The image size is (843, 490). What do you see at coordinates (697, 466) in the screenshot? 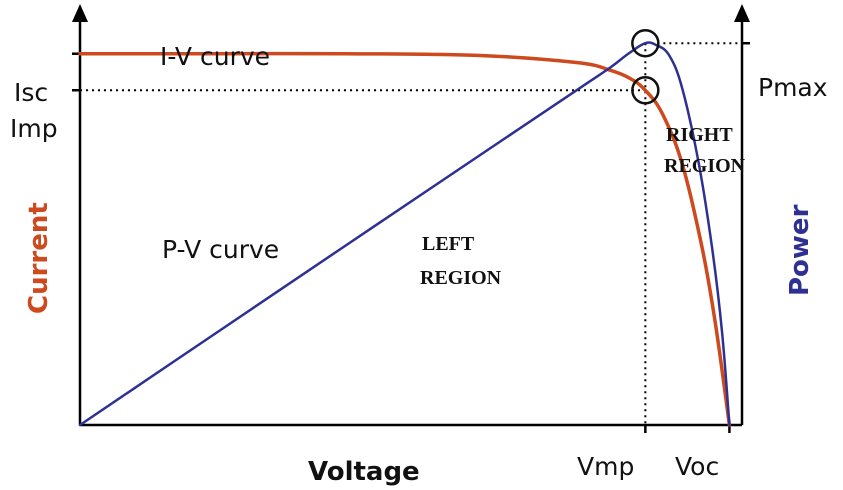
I see `voc-tick-label: Voc` at bounding box center [697, 466].